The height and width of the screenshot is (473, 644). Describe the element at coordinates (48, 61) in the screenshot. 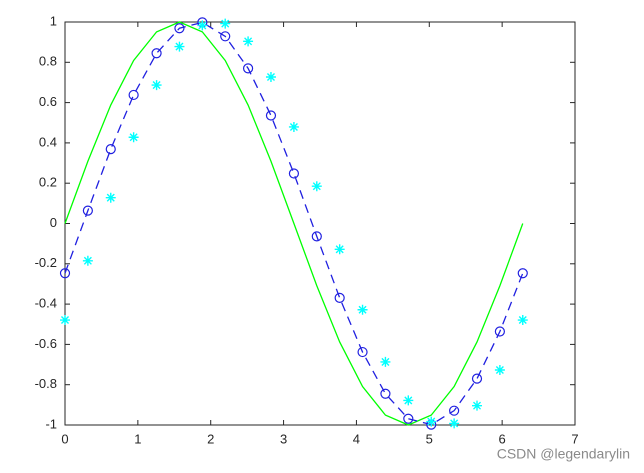

I see `y-tick-label: 0.8` at that location.